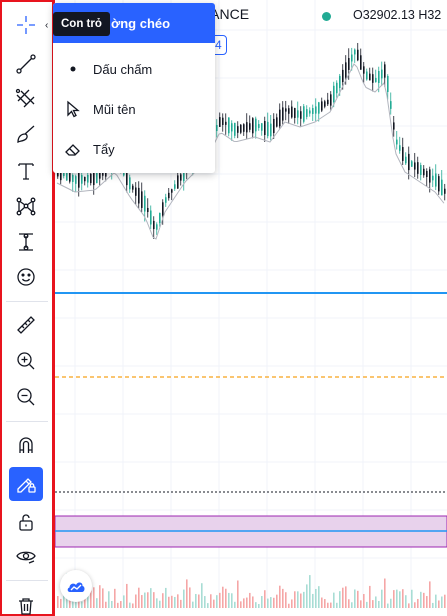 The height and width of the screenshot is (616, 447). Describe the element at coordinates (134, 69) in the screenshot. I see `menu-item-dot: Dấu chấm` at that location.